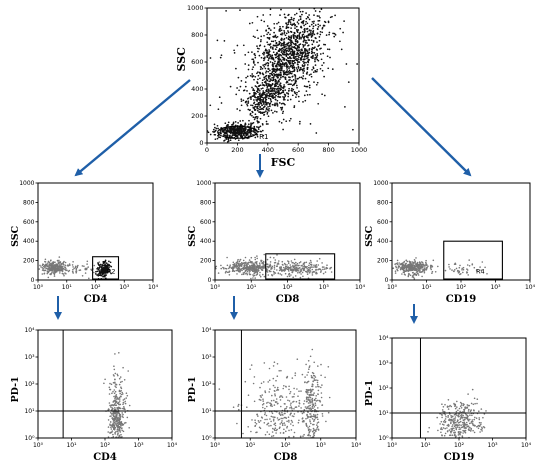 The width and height of the screenshot is (550, 471). What do you see at coordinates (359, 150) in the screenshot?
I see `x-tick-label: 1000` at bounding box center [359, 150].